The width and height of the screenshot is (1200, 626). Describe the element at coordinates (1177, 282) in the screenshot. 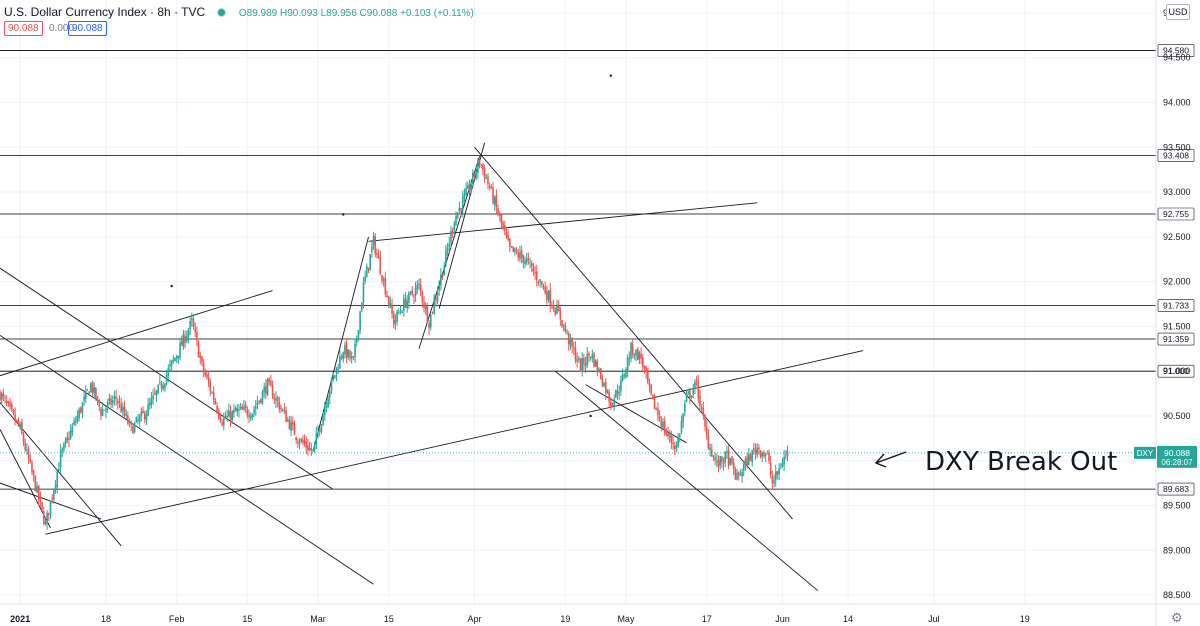

I see `y-tick-label: 92.000` at that location.